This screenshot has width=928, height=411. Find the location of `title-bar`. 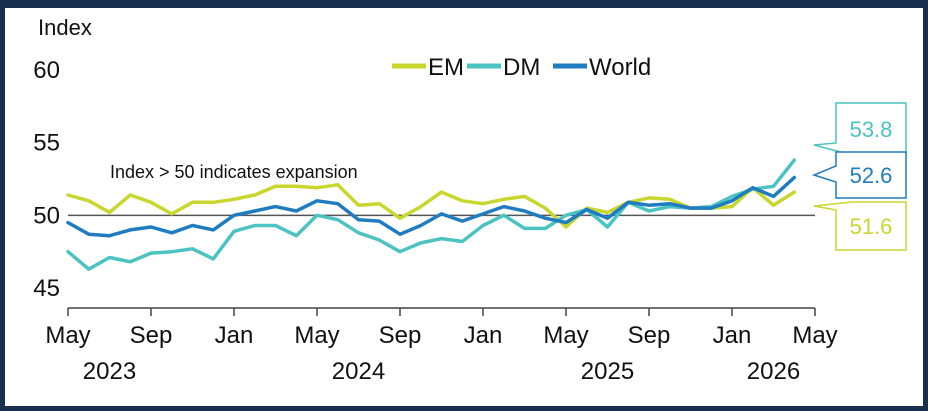

title-bar is located at coordinates (464, 4).